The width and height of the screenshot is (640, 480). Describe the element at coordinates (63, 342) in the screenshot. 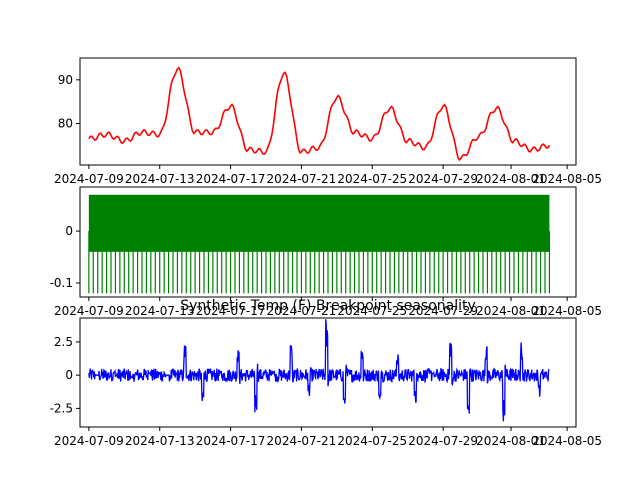

I see `y-tick-label: 2.5` at that location.